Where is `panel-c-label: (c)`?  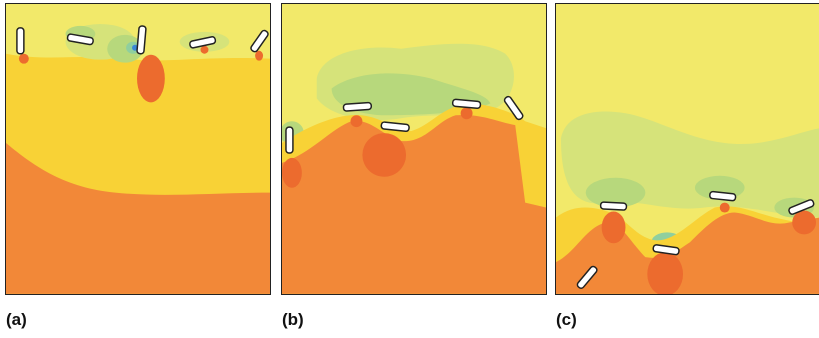 panel-c-label: (c) is located at coordinates (566, 319).